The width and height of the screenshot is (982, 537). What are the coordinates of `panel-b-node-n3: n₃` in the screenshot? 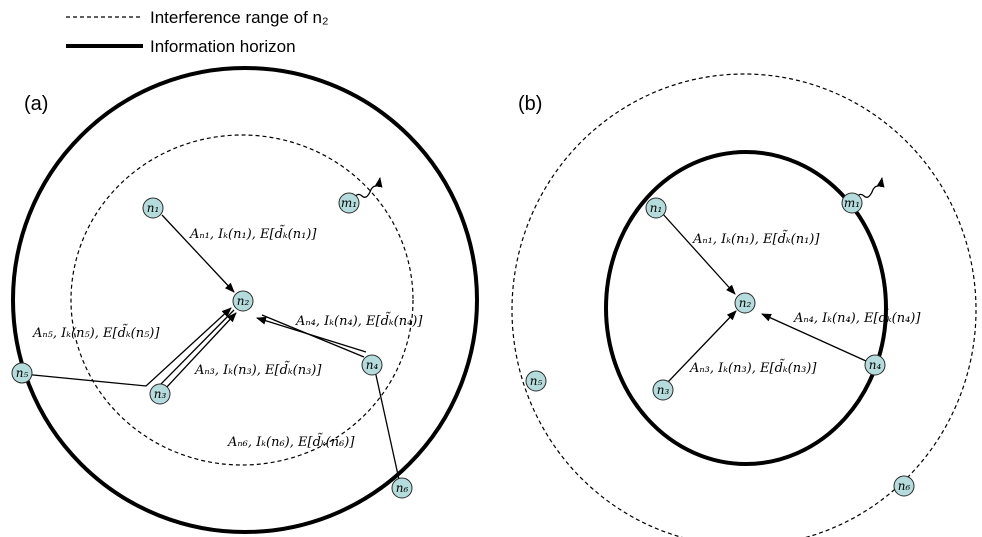 It's located at (663, 390).